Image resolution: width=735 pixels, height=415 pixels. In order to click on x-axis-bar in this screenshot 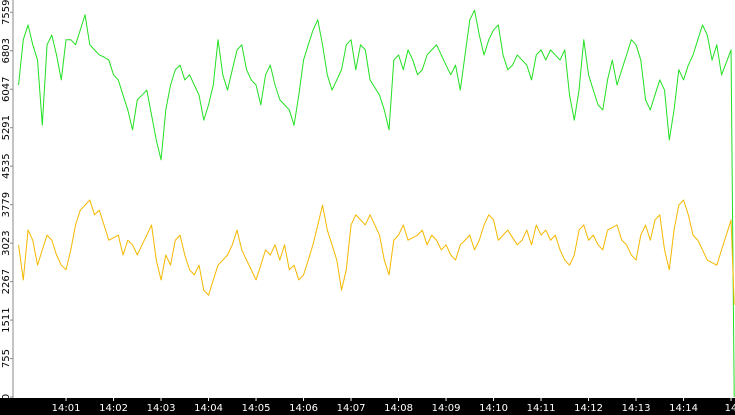, I will do `click(367, 406)`.